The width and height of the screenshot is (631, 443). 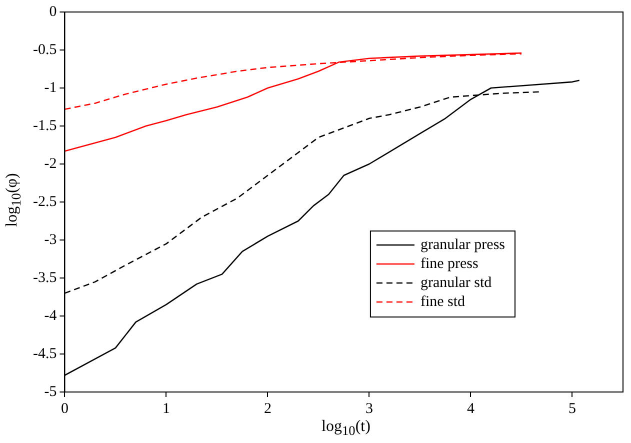 What do you see at coordinates (50, 240) in the screenshot?
I see `y-tick-label: -3` at bounding box center [50, 240].